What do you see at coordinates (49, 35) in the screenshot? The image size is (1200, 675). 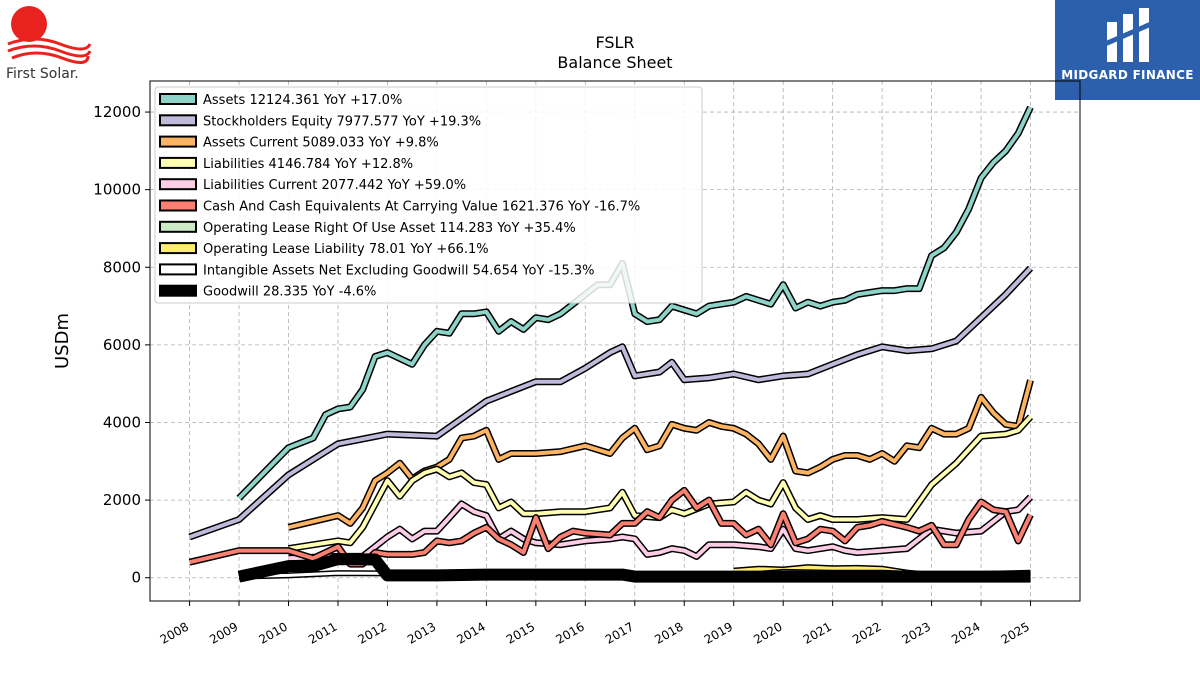 I see `sun-icon` at bounding box center [49, 35].